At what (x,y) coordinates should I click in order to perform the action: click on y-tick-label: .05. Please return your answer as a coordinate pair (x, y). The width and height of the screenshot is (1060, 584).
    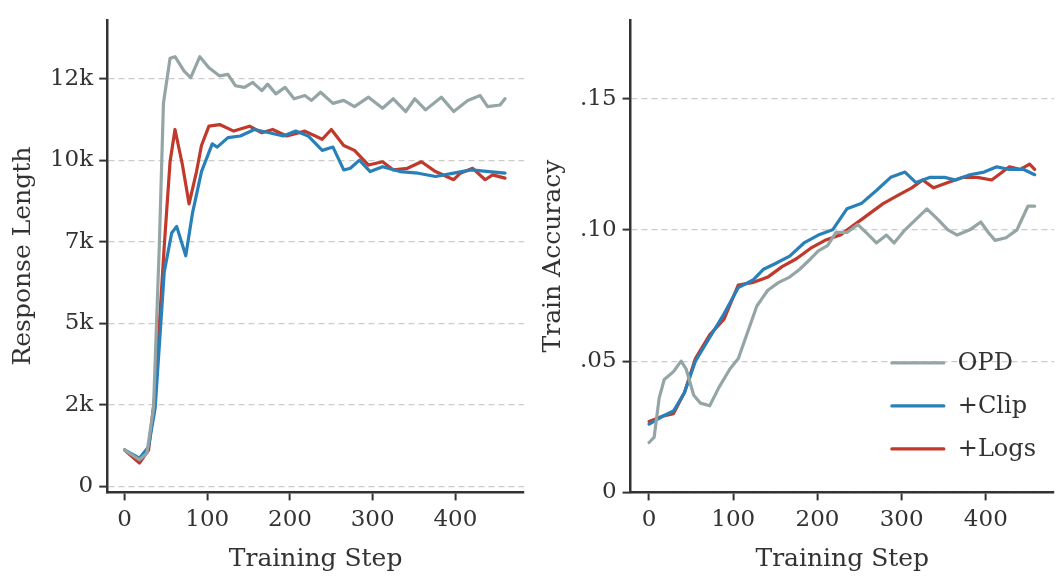
    Looking at the image, I should click on (598, 359).